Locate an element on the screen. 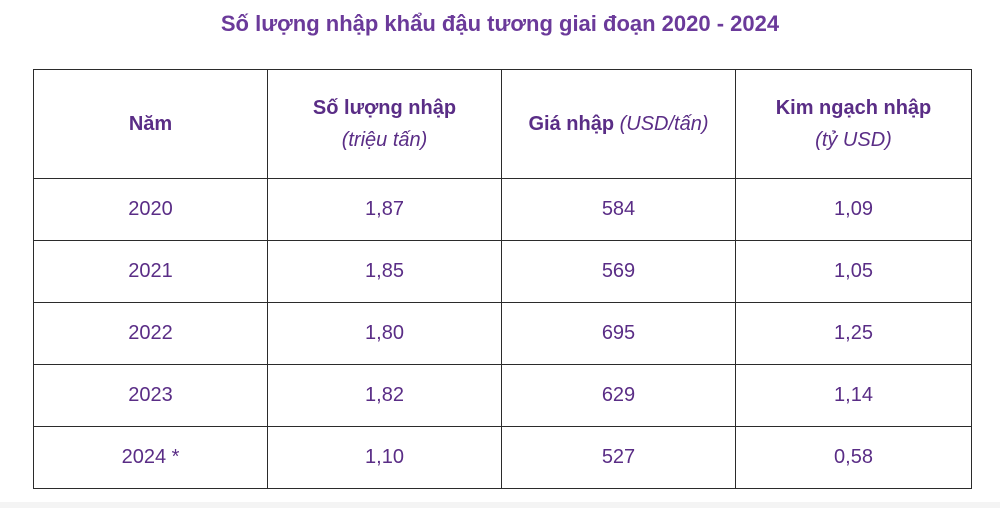  cell-quantity: 1,80 is located at coordinates (384, 333).